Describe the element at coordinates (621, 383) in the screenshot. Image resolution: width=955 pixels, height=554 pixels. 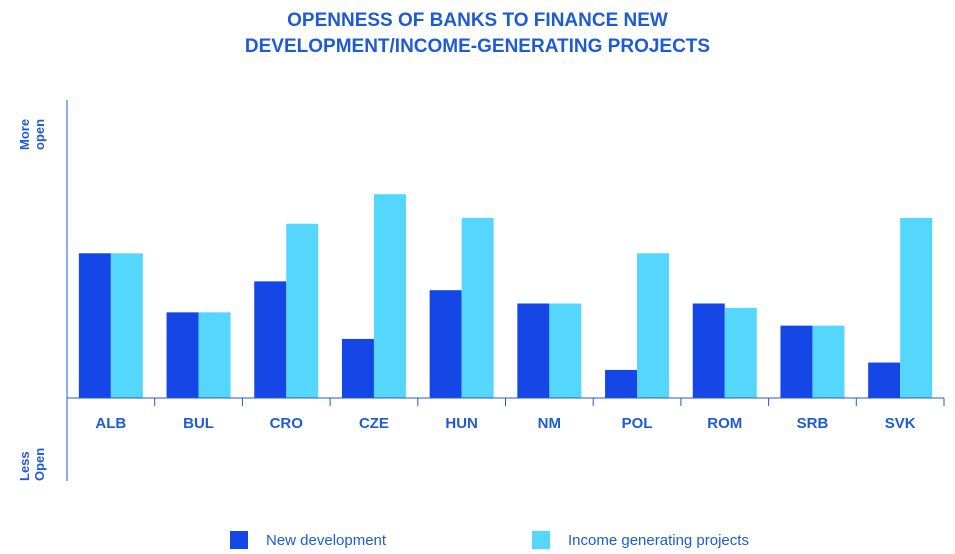
I see `bar-new-development-pol` at that location.